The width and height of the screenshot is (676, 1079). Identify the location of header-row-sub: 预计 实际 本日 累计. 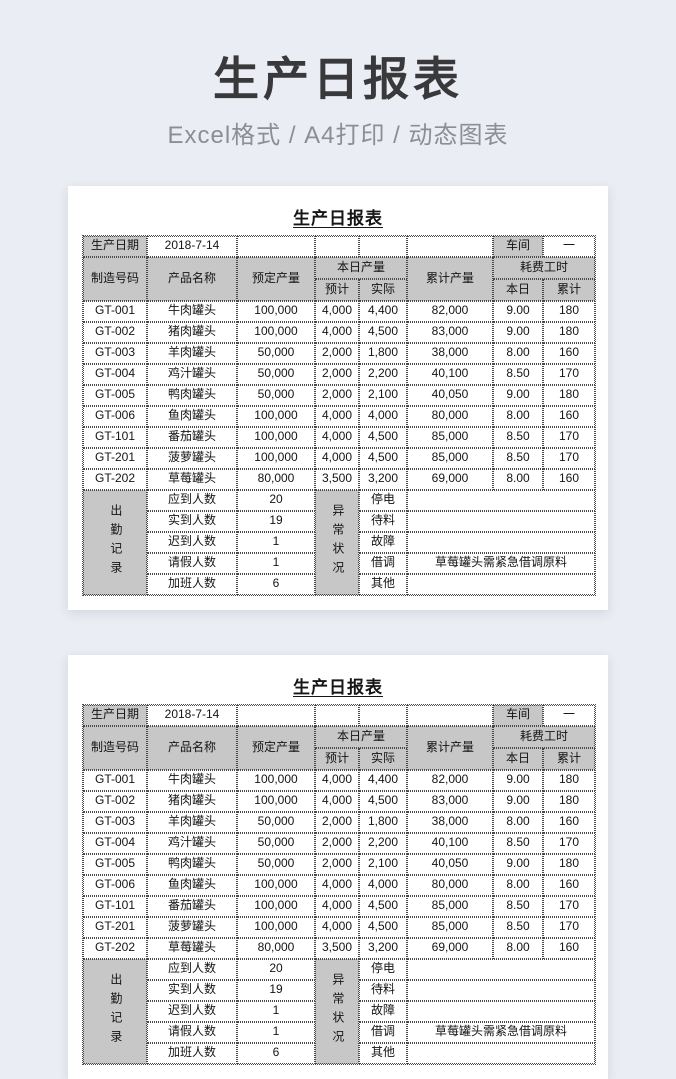
(339, 758).